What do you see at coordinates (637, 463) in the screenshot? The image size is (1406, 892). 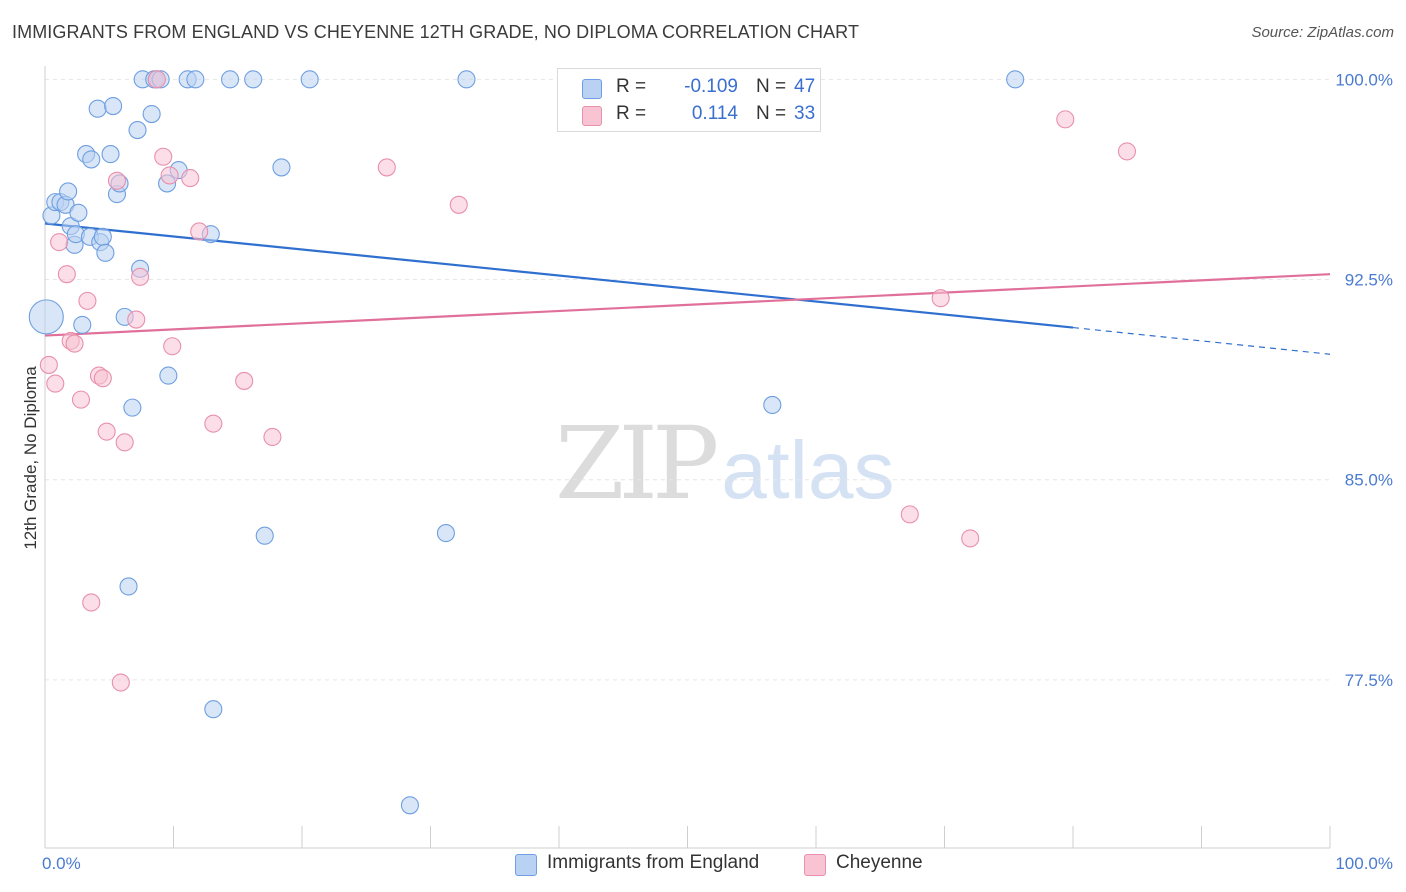 I see `watermark-zip: ZIP` at bounding box center [637, 463].